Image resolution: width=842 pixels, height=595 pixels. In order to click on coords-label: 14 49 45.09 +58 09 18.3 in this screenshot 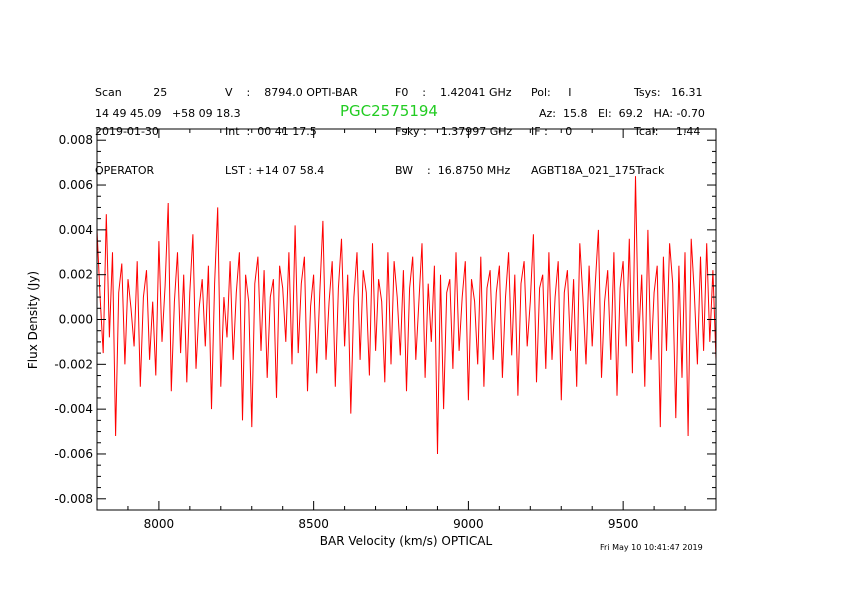, I will do `click(168, 113)`.